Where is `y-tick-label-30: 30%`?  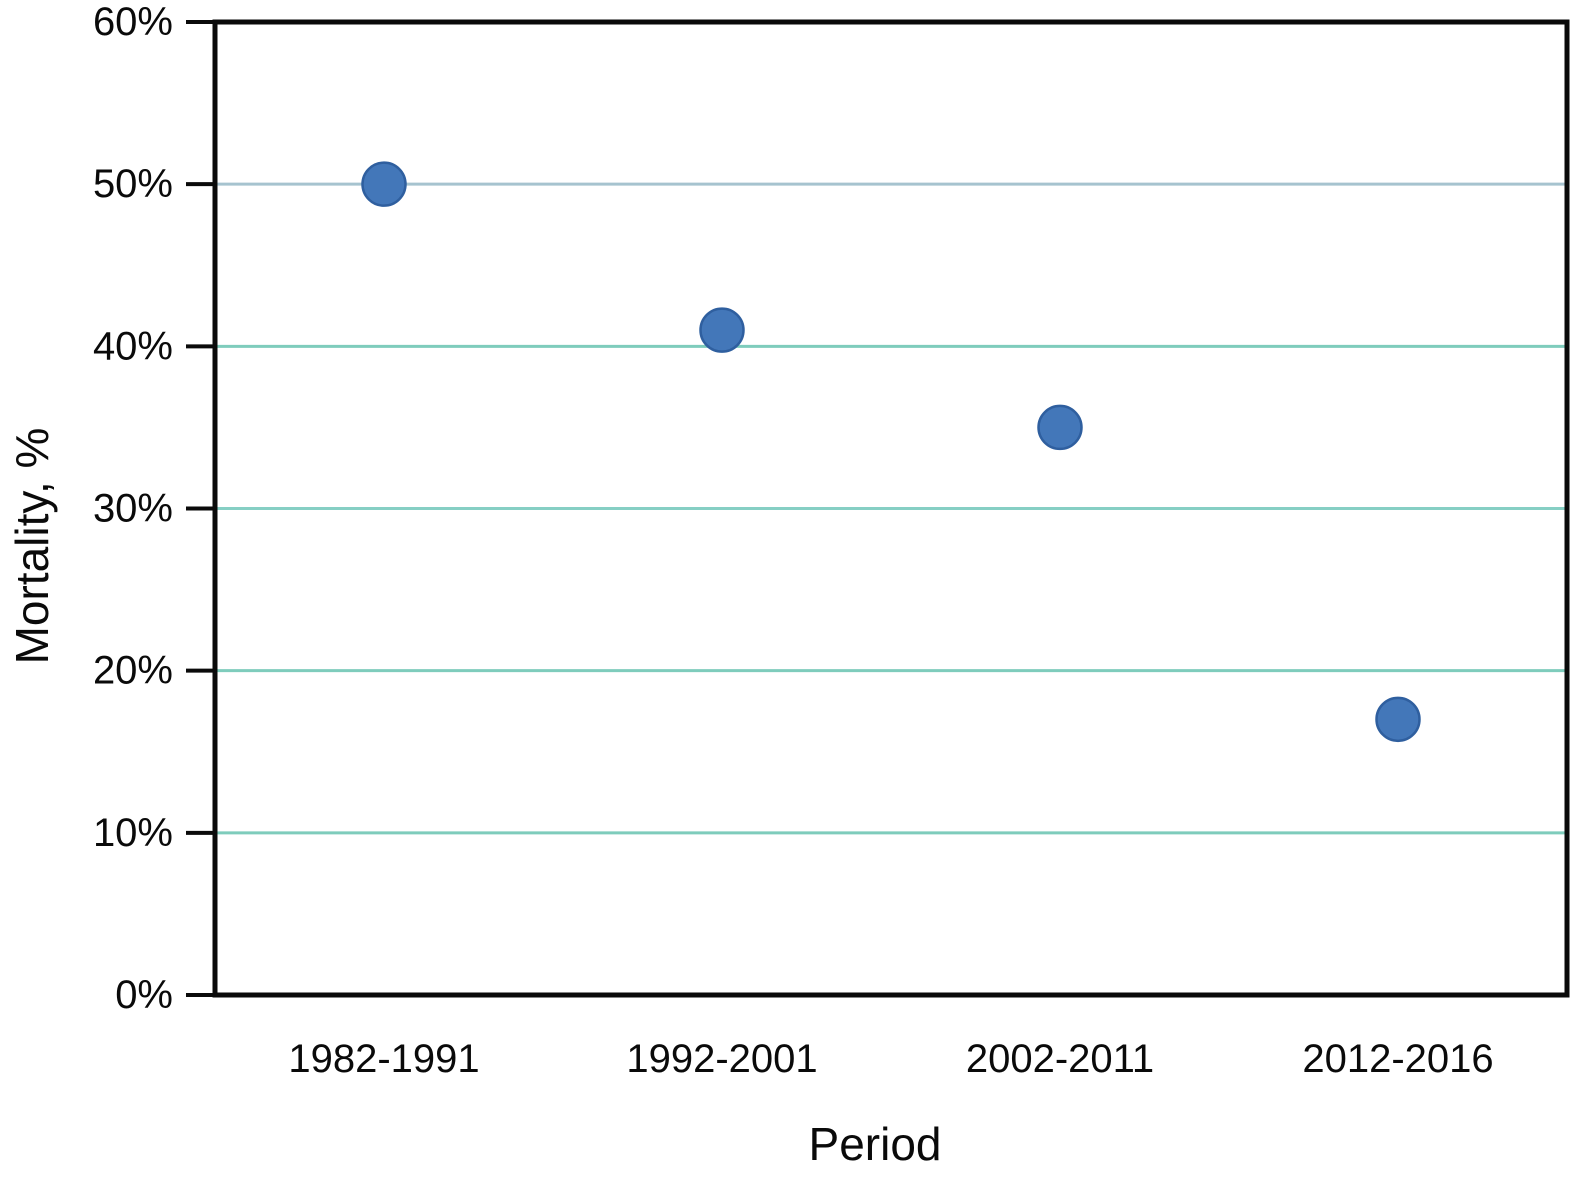
y-tick-label-30: 30% is located at coordinates (133, 509).